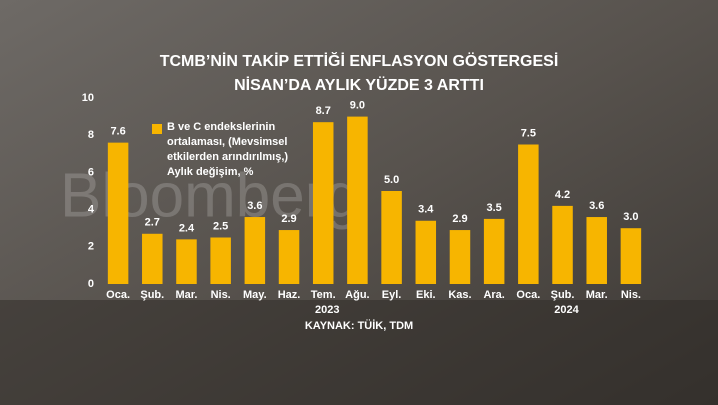  I want to click on value-label: 9.0, so click(357, 106).